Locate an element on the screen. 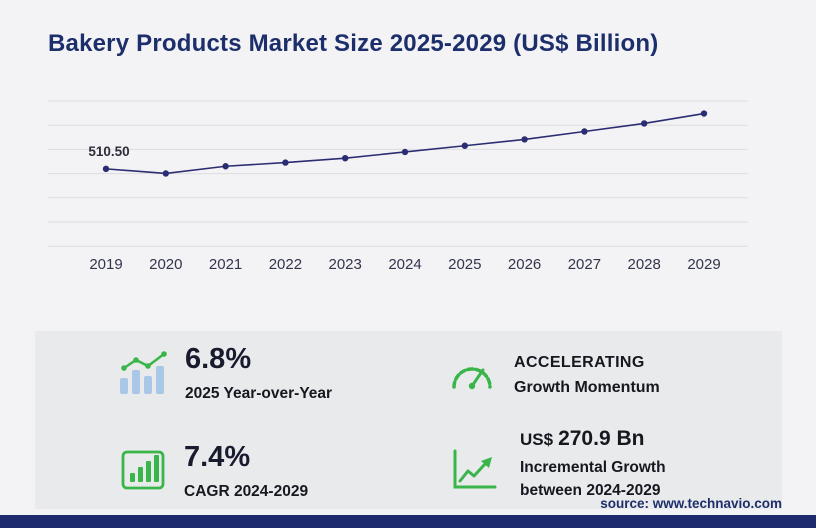 The height and width of the screenshot is (528, 816). speedometer-icon is located at coordinates (472, 378).